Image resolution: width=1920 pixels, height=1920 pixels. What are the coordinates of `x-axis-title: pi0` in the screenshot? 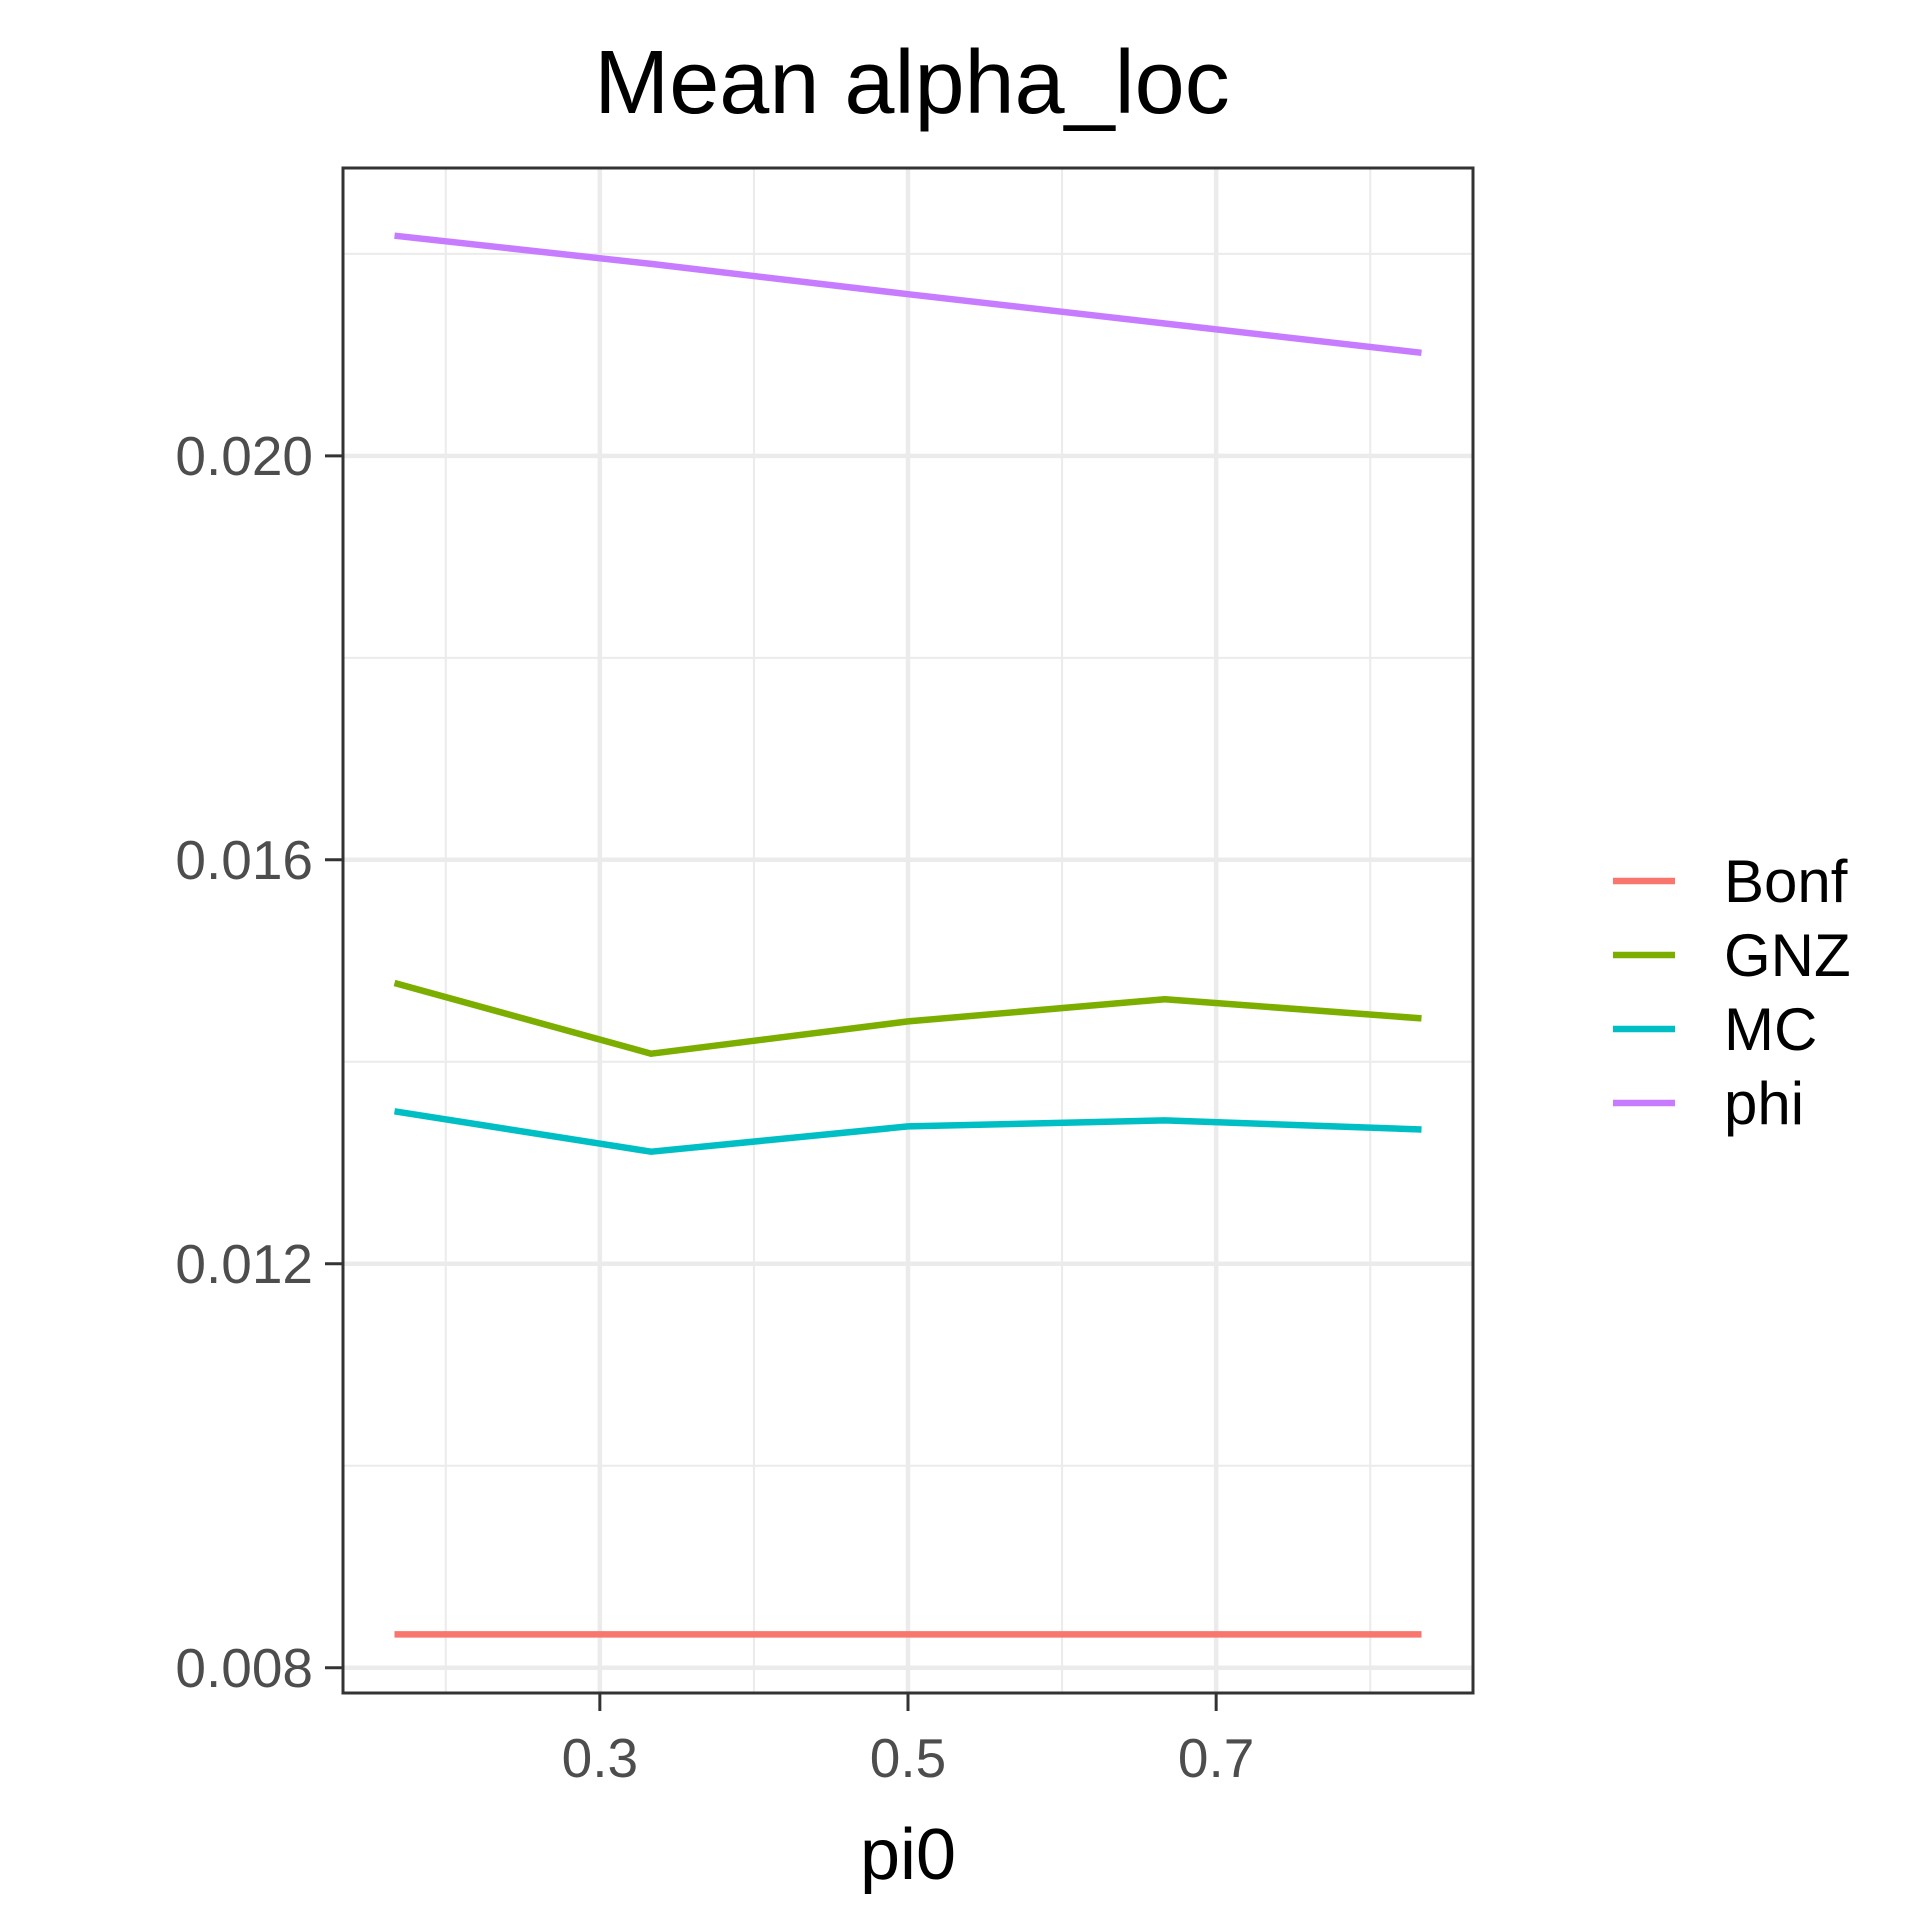 It's located at (908, 1855).